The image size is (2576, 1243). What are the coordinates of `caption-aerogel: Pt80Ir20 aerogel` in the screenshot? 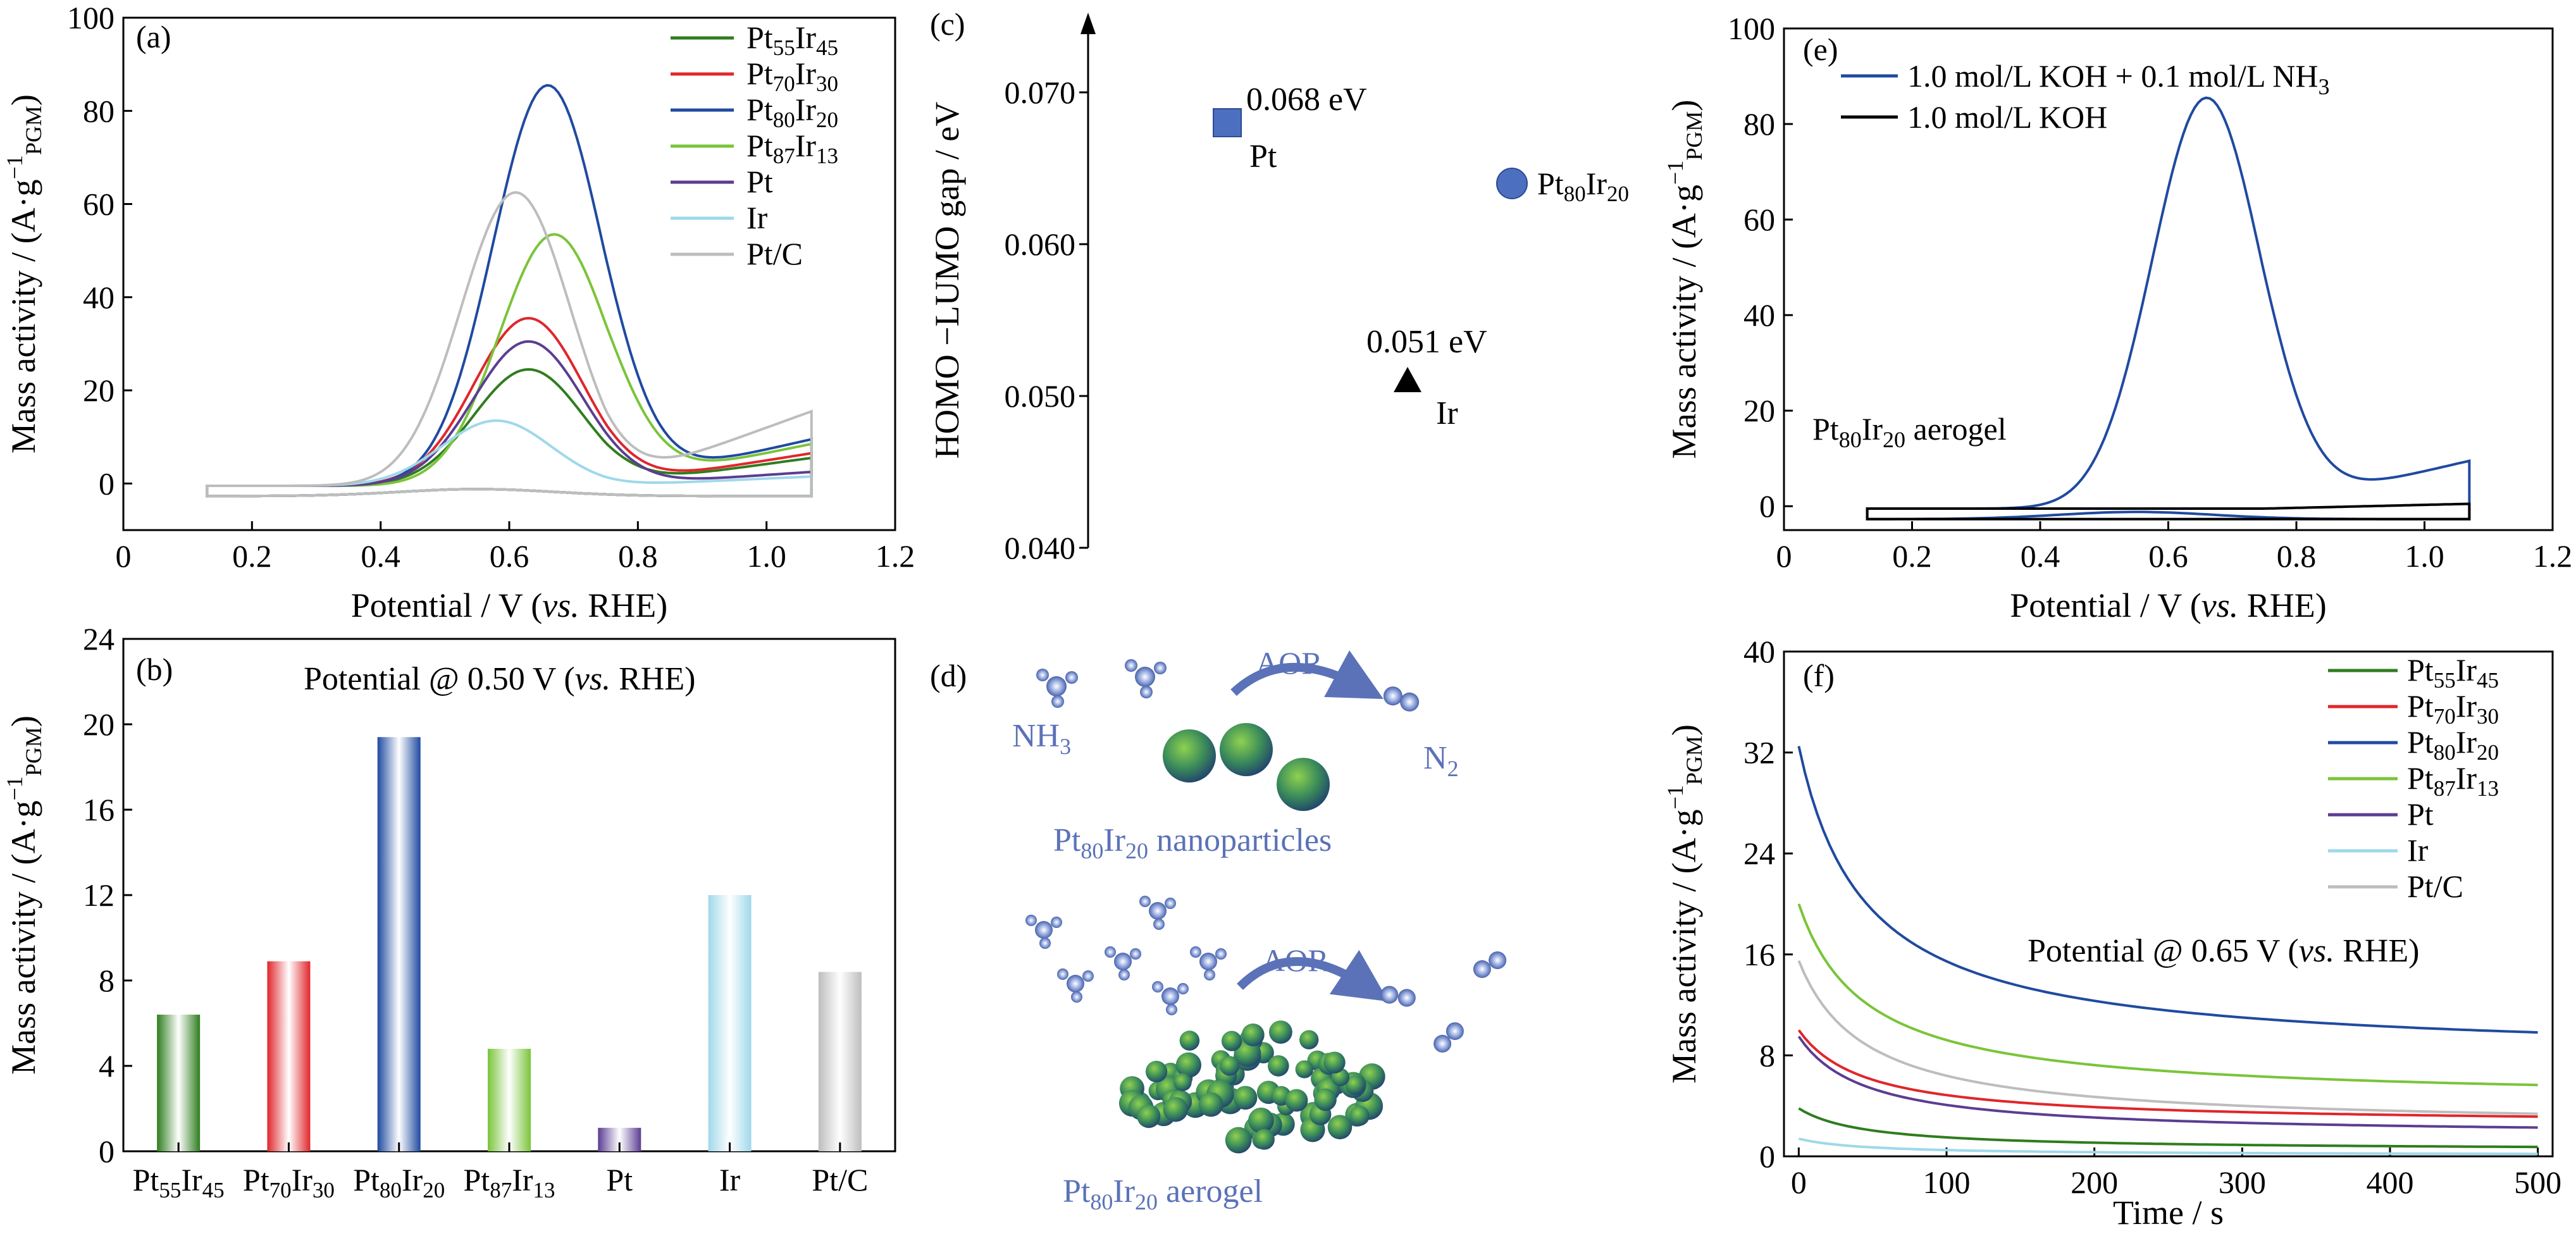 It's located at (1163, 1194).